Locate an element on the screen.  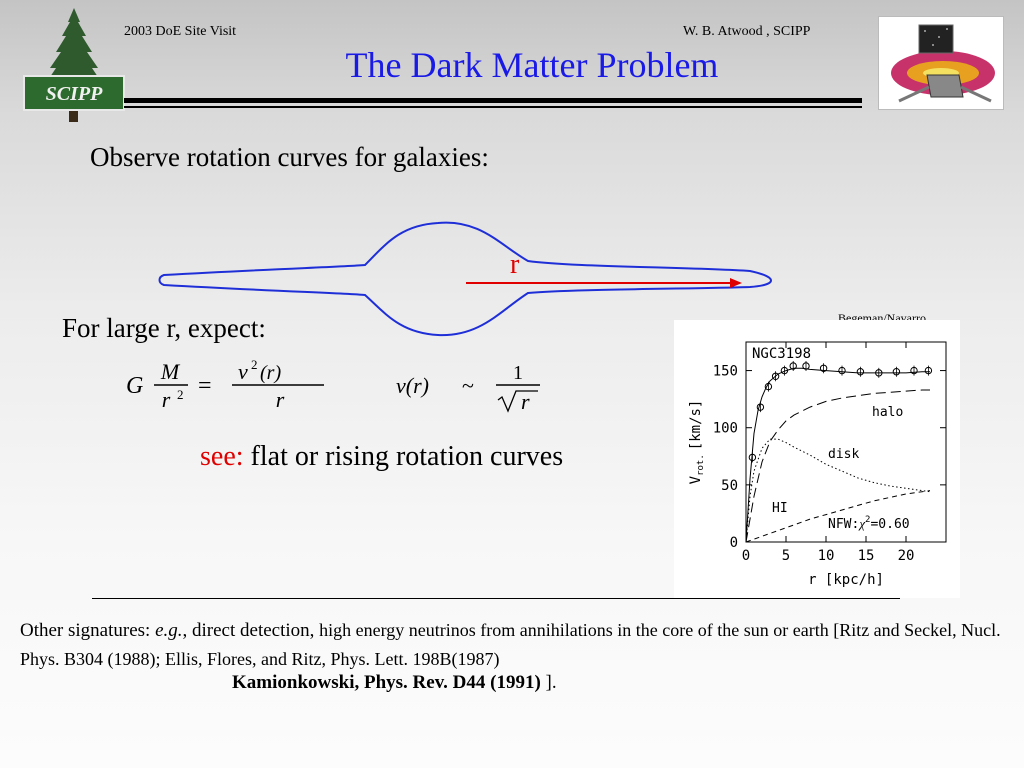
title-rule-thin is located at coordinates (493, 107).